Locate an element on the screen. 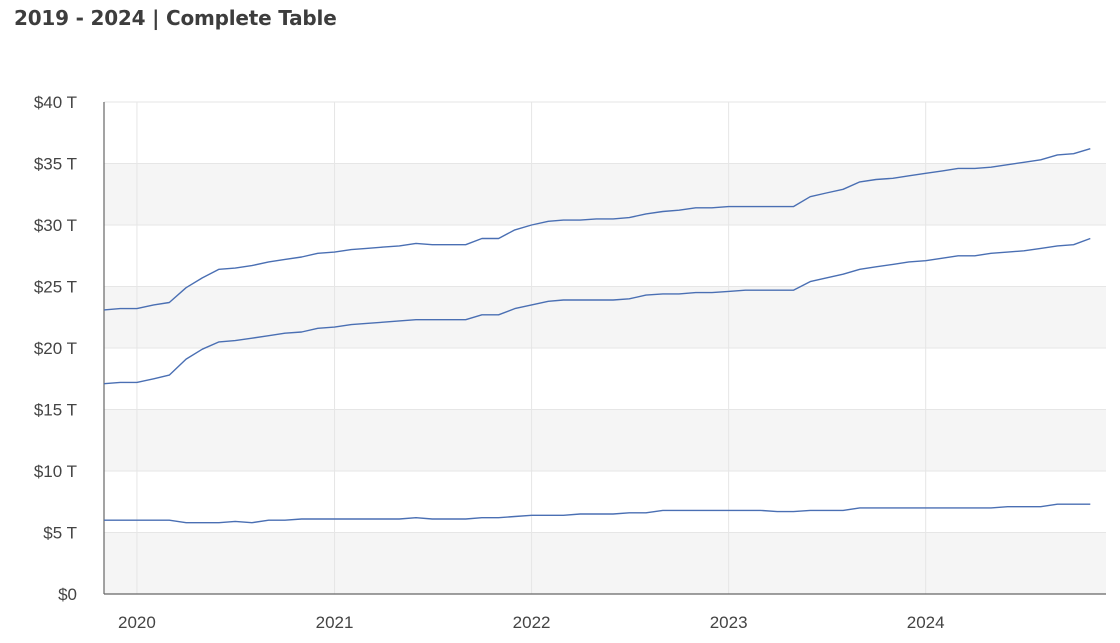  x-tick-label: 2020 is located at coordinates (137, 622).